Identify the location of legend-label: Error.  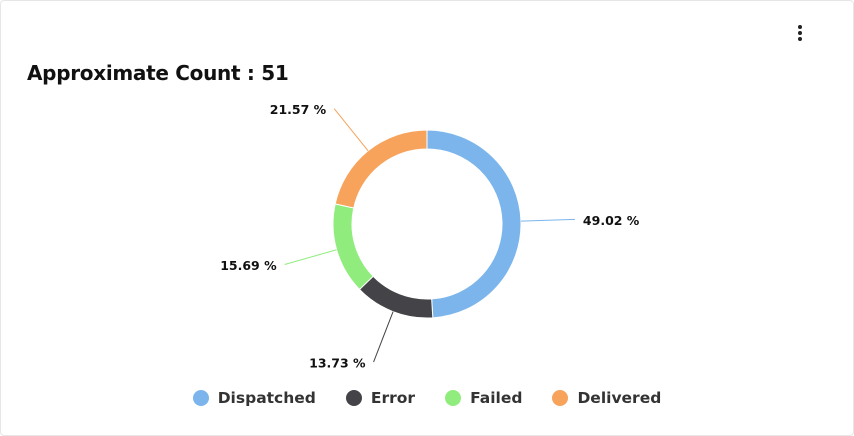
(393, 398).